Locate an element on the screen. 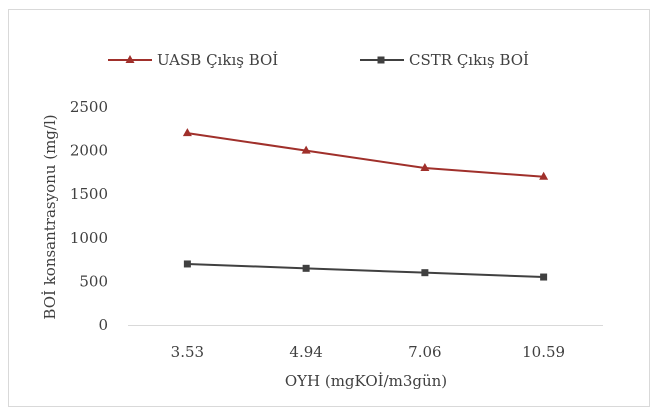 The width and height of the screenshot is (660, 412). y-tick-labels: 0 500 1000 1500 2000 2500 is located at coordinates (89, 216).